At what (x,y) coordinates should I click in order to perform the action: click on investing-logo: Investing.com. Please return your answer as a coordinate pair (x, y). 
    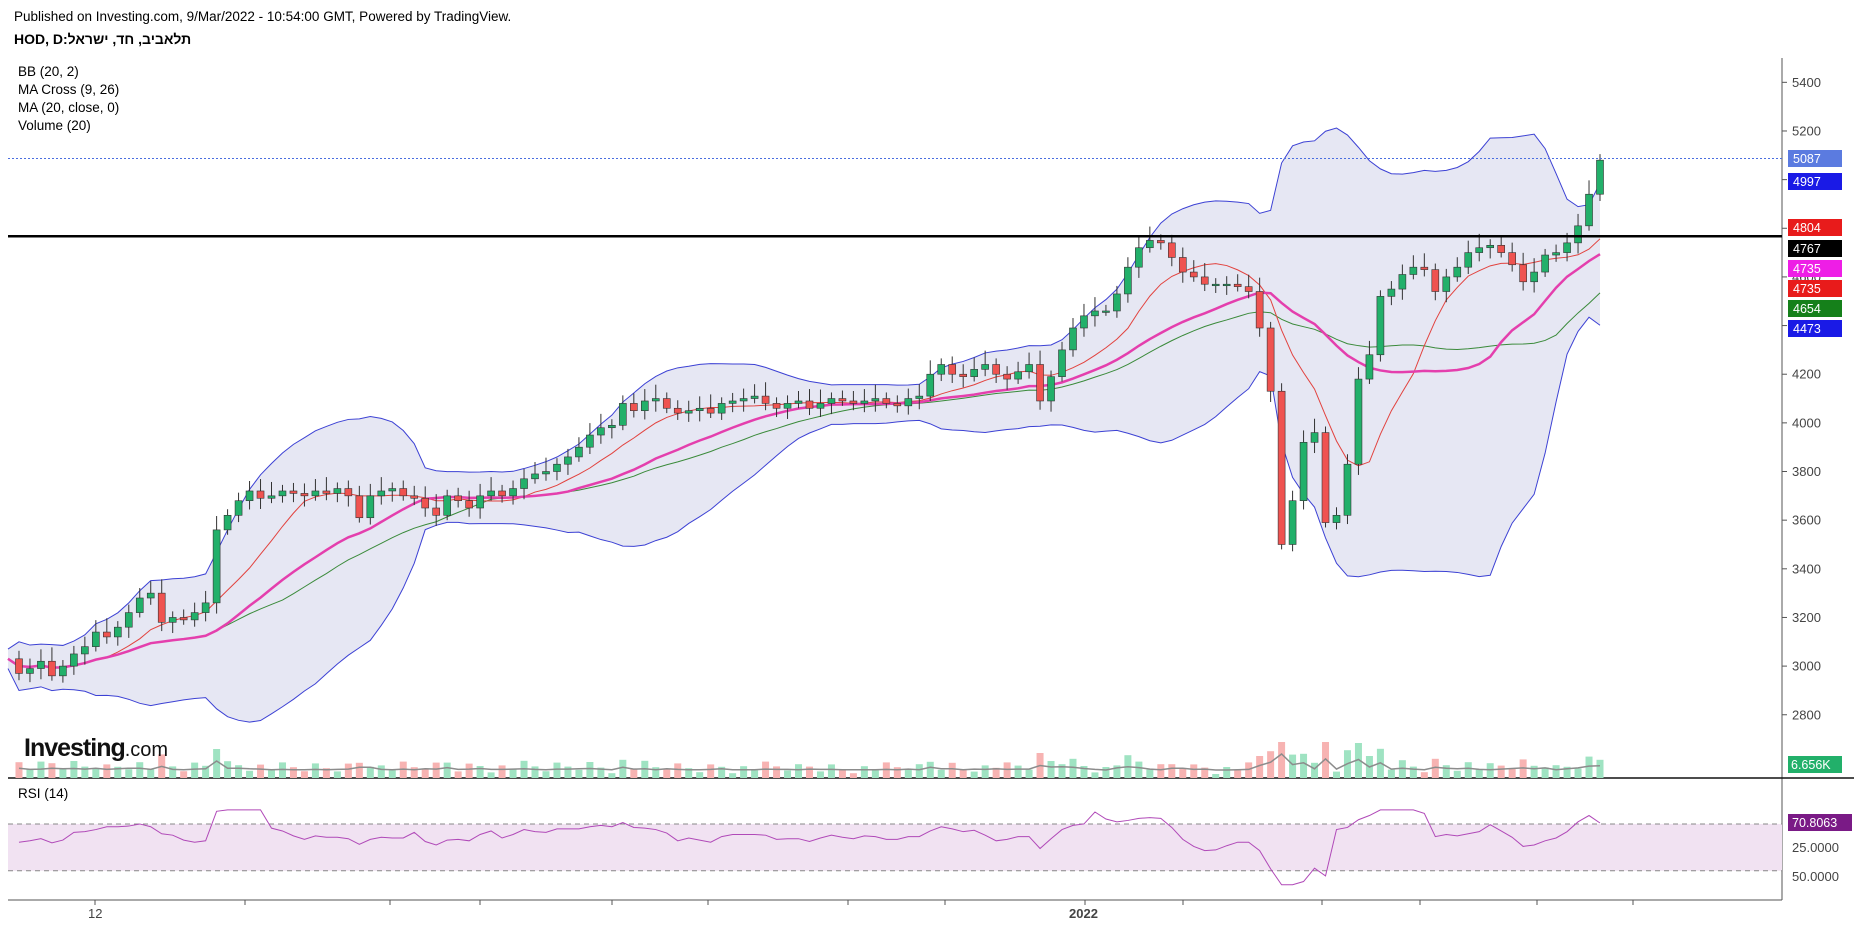
    Looking at the image, I should click on (96, 748).